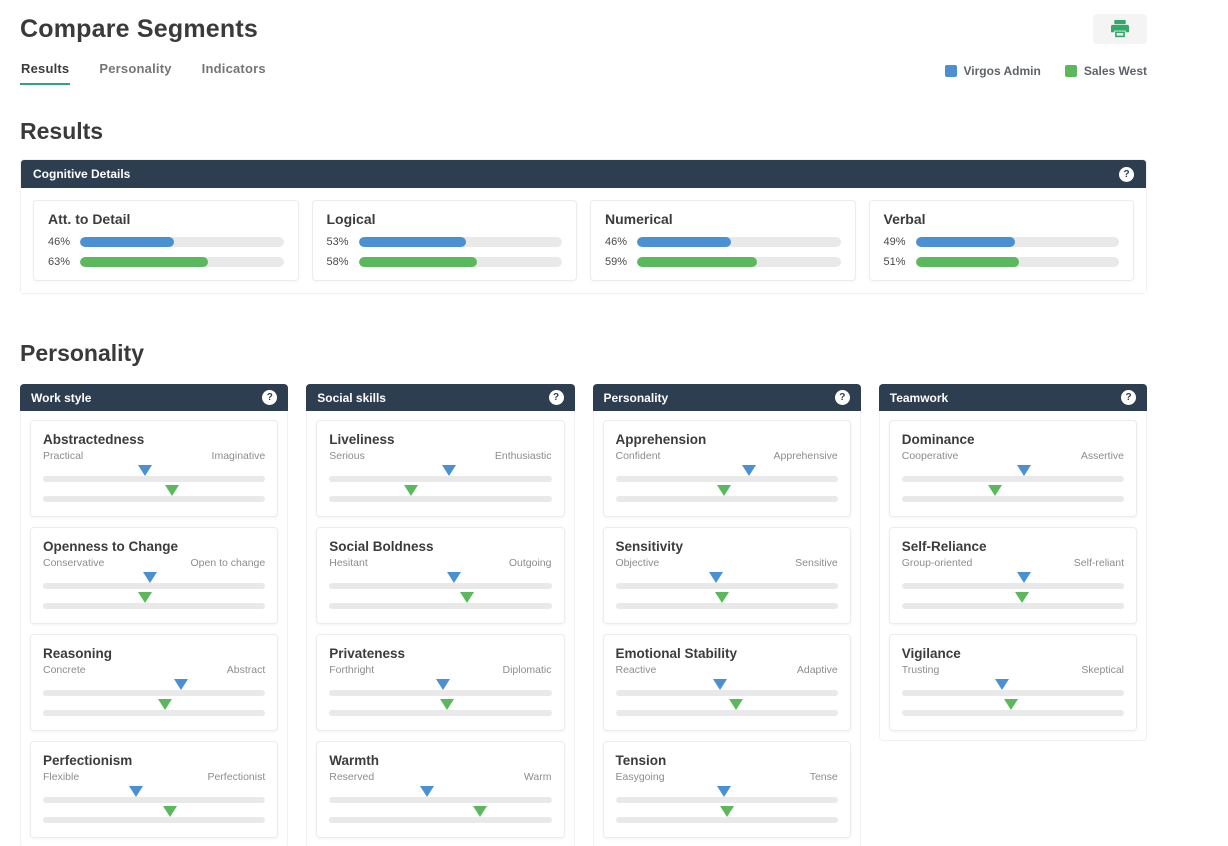 This screenshot has width=1228, height=846. Describe the element at coordinates (676, 653) in the screenshot. I see `trait-title: Emotional Stability` at that location.